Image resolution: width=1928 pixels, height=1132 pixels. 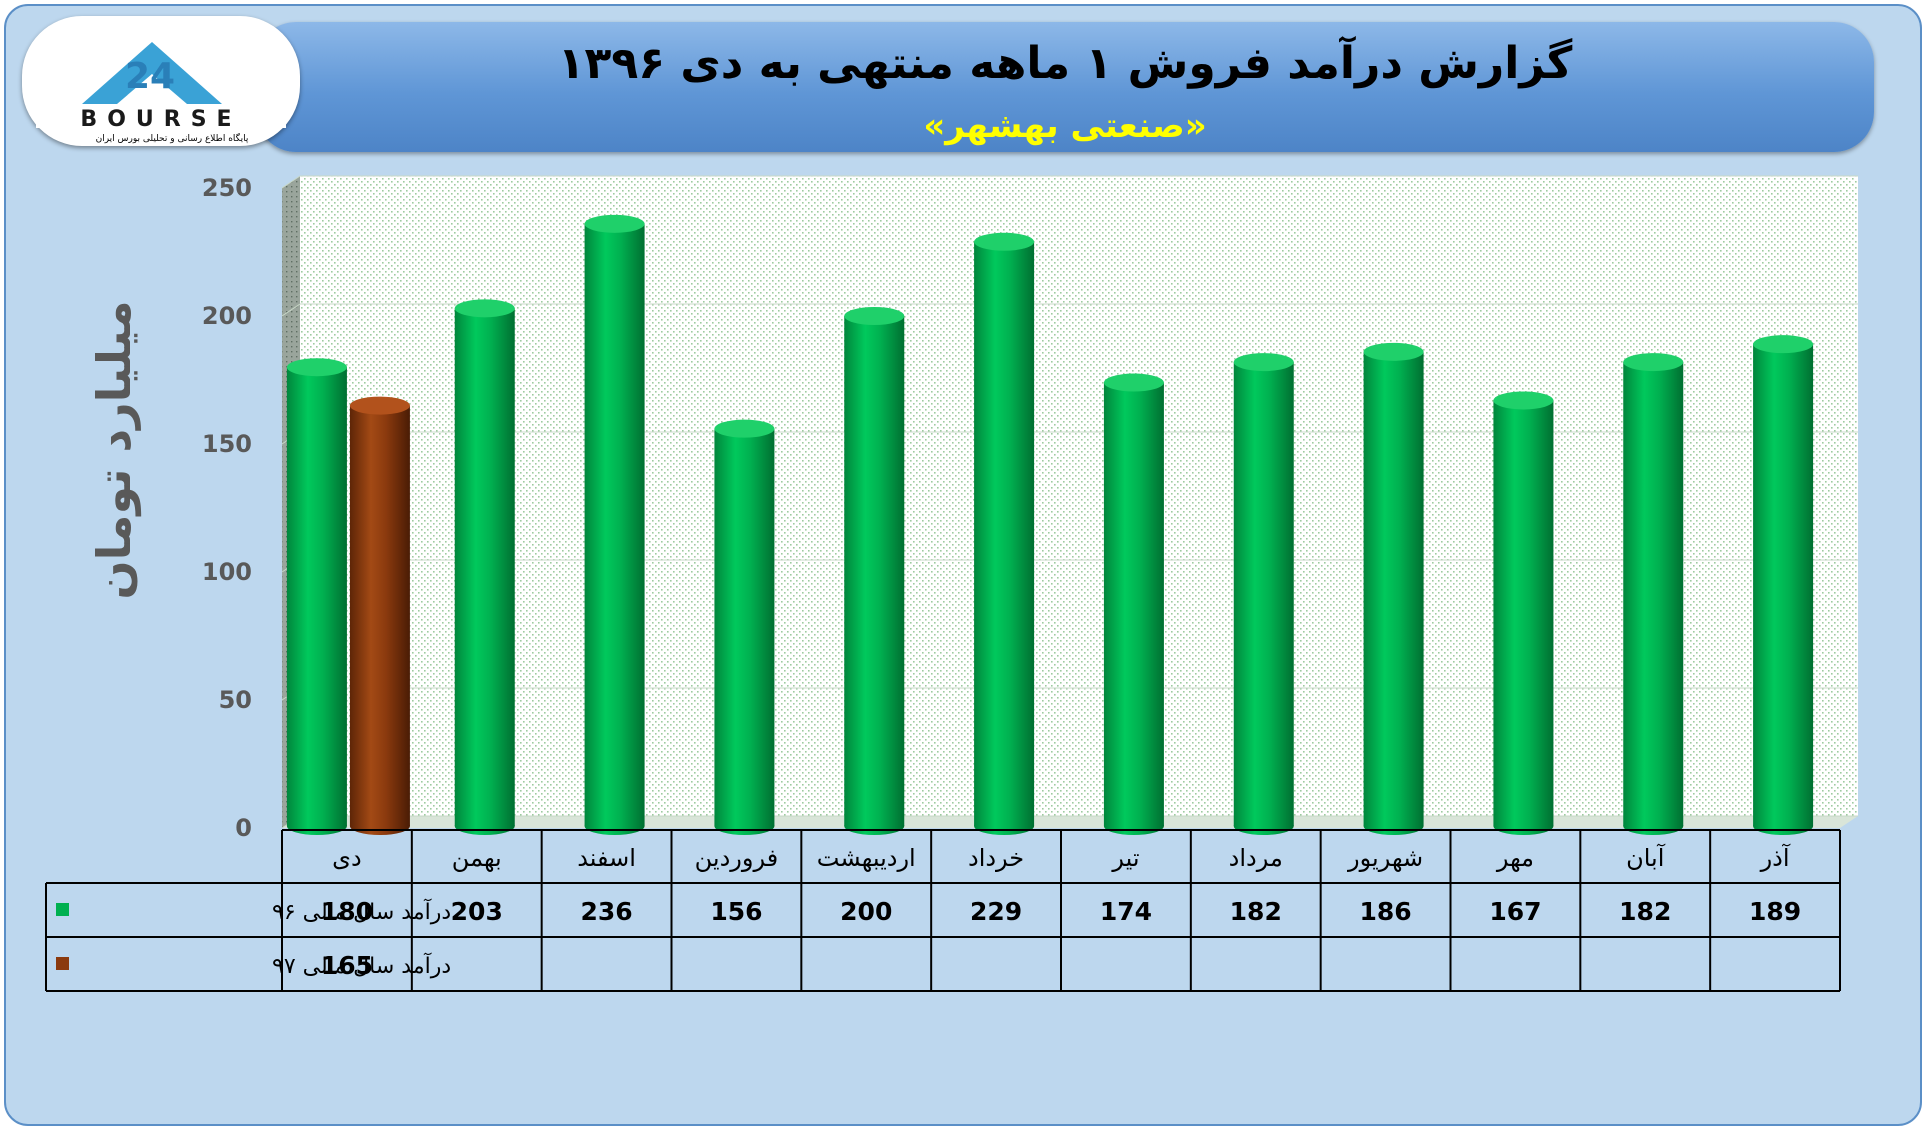 I want to click on x-tick-label: مهر, so click(x=1515, y=858).